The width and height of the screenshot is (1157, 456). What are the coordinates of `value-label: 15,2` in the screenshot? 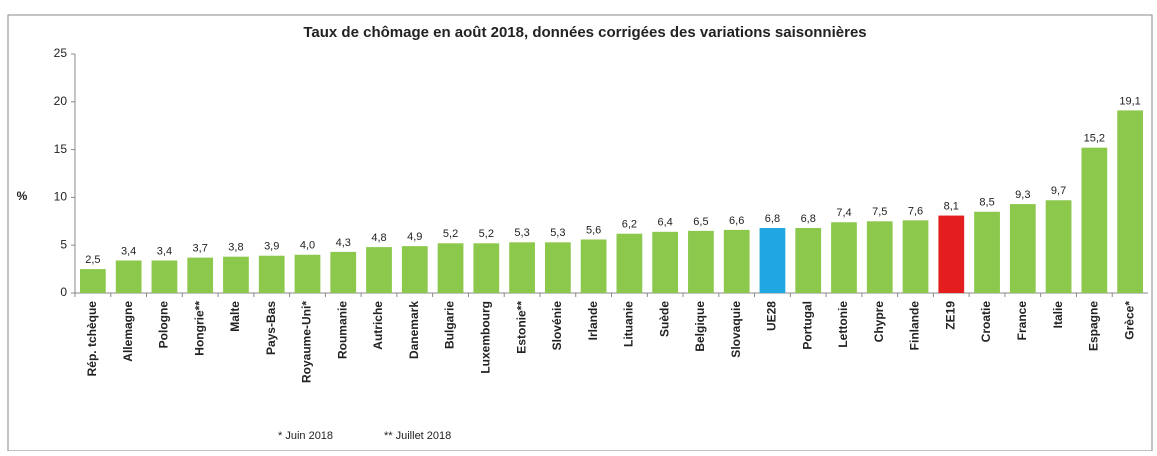 It's located at (1094, 139).